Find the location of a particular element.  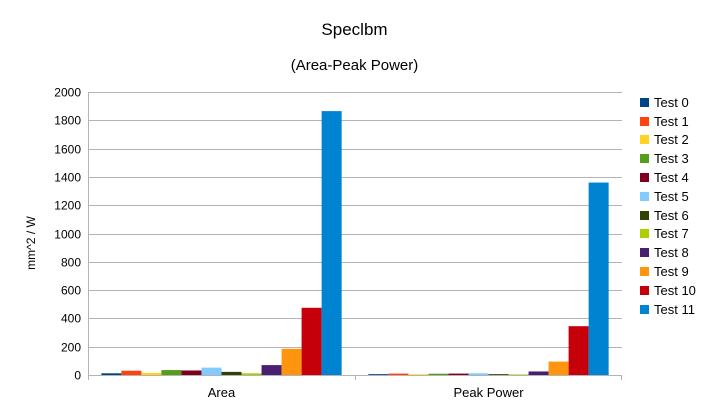

legend-item: Test 1 is located at coordinates (668, 121).